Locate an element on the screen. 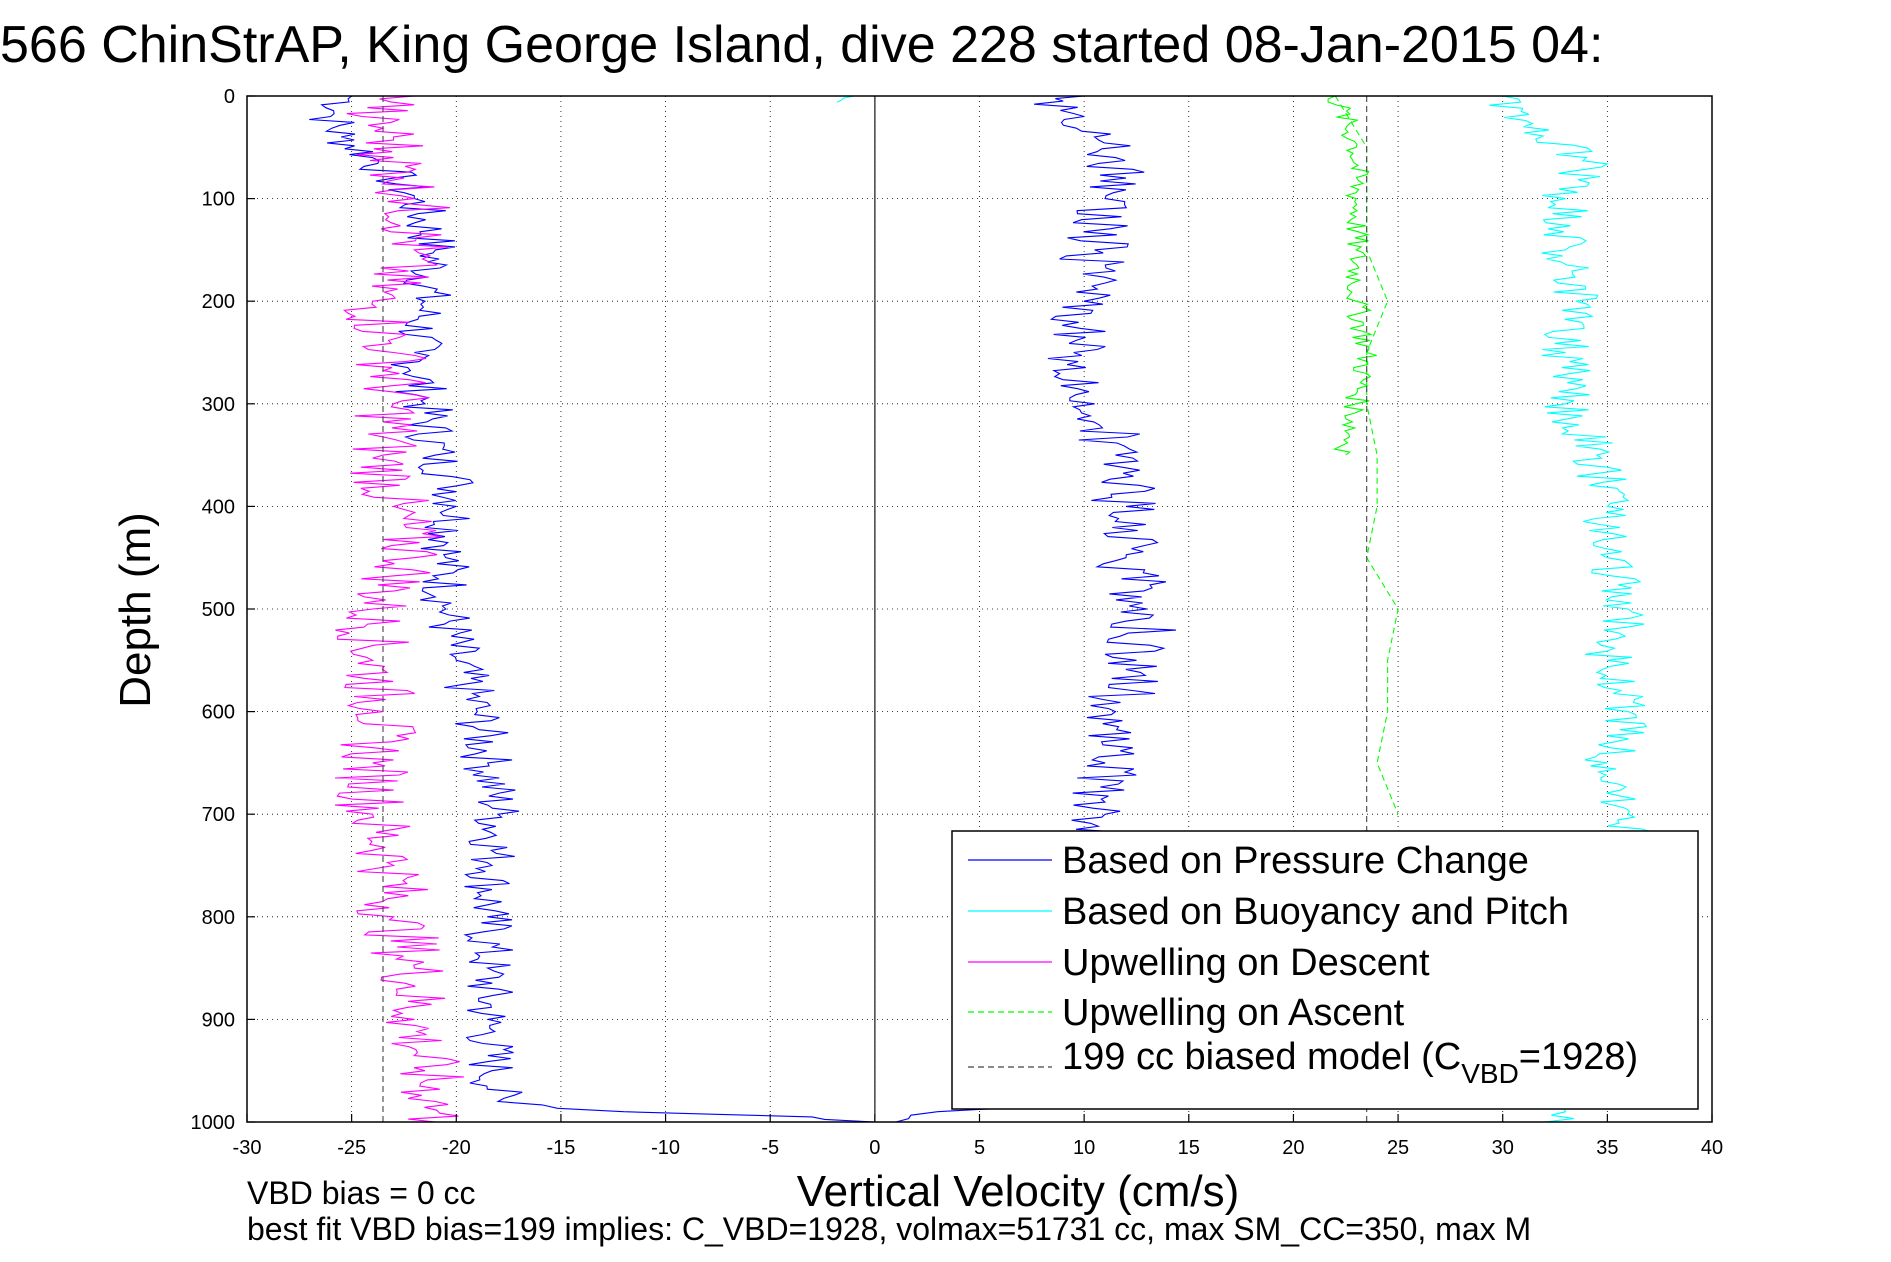  legend-model-suffix: =1928) is located at coordinates (1578, 1057).